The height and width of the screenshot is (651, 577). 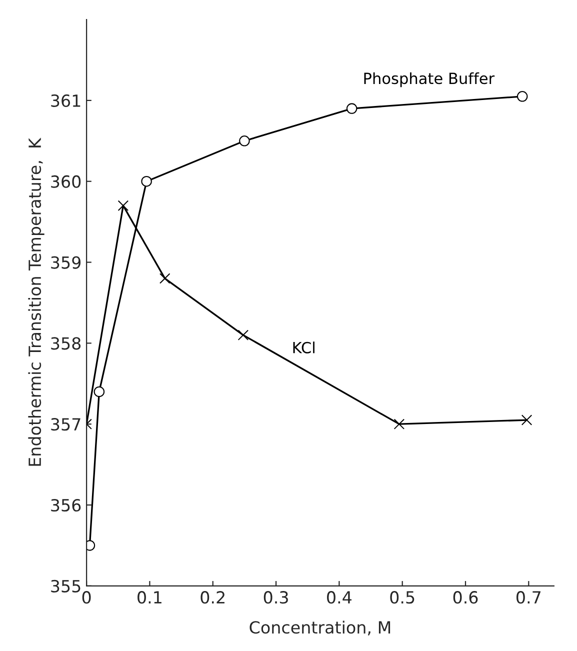 I want to click on x-tick-label: 0.4, so click(x=339, y=597).